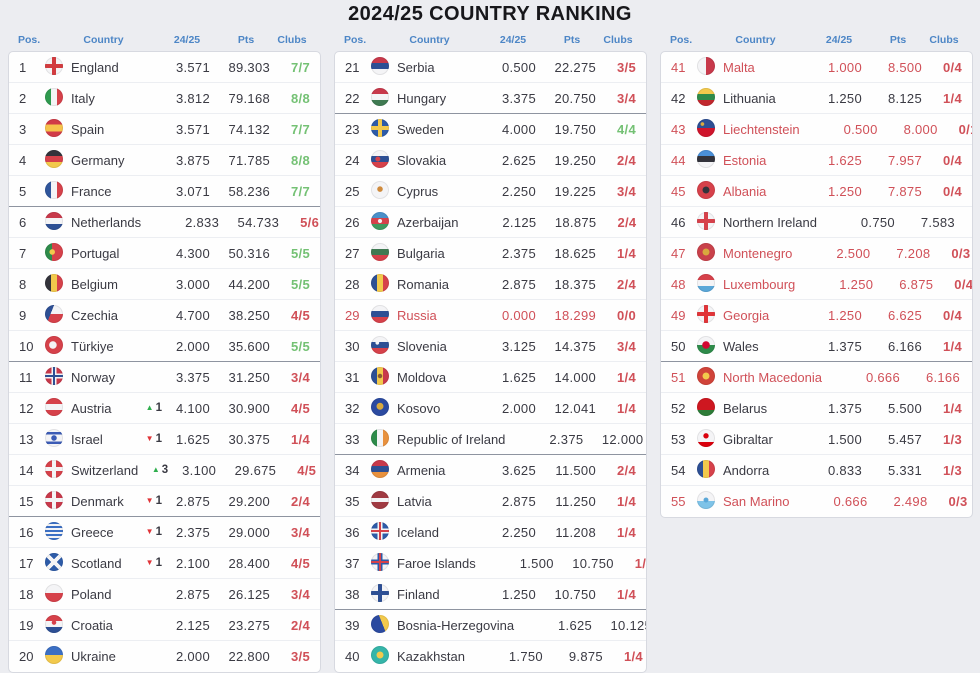 This screenshot has height=673, width=980. I want to click on country-name: Liechtenstein, so click(761, 129).